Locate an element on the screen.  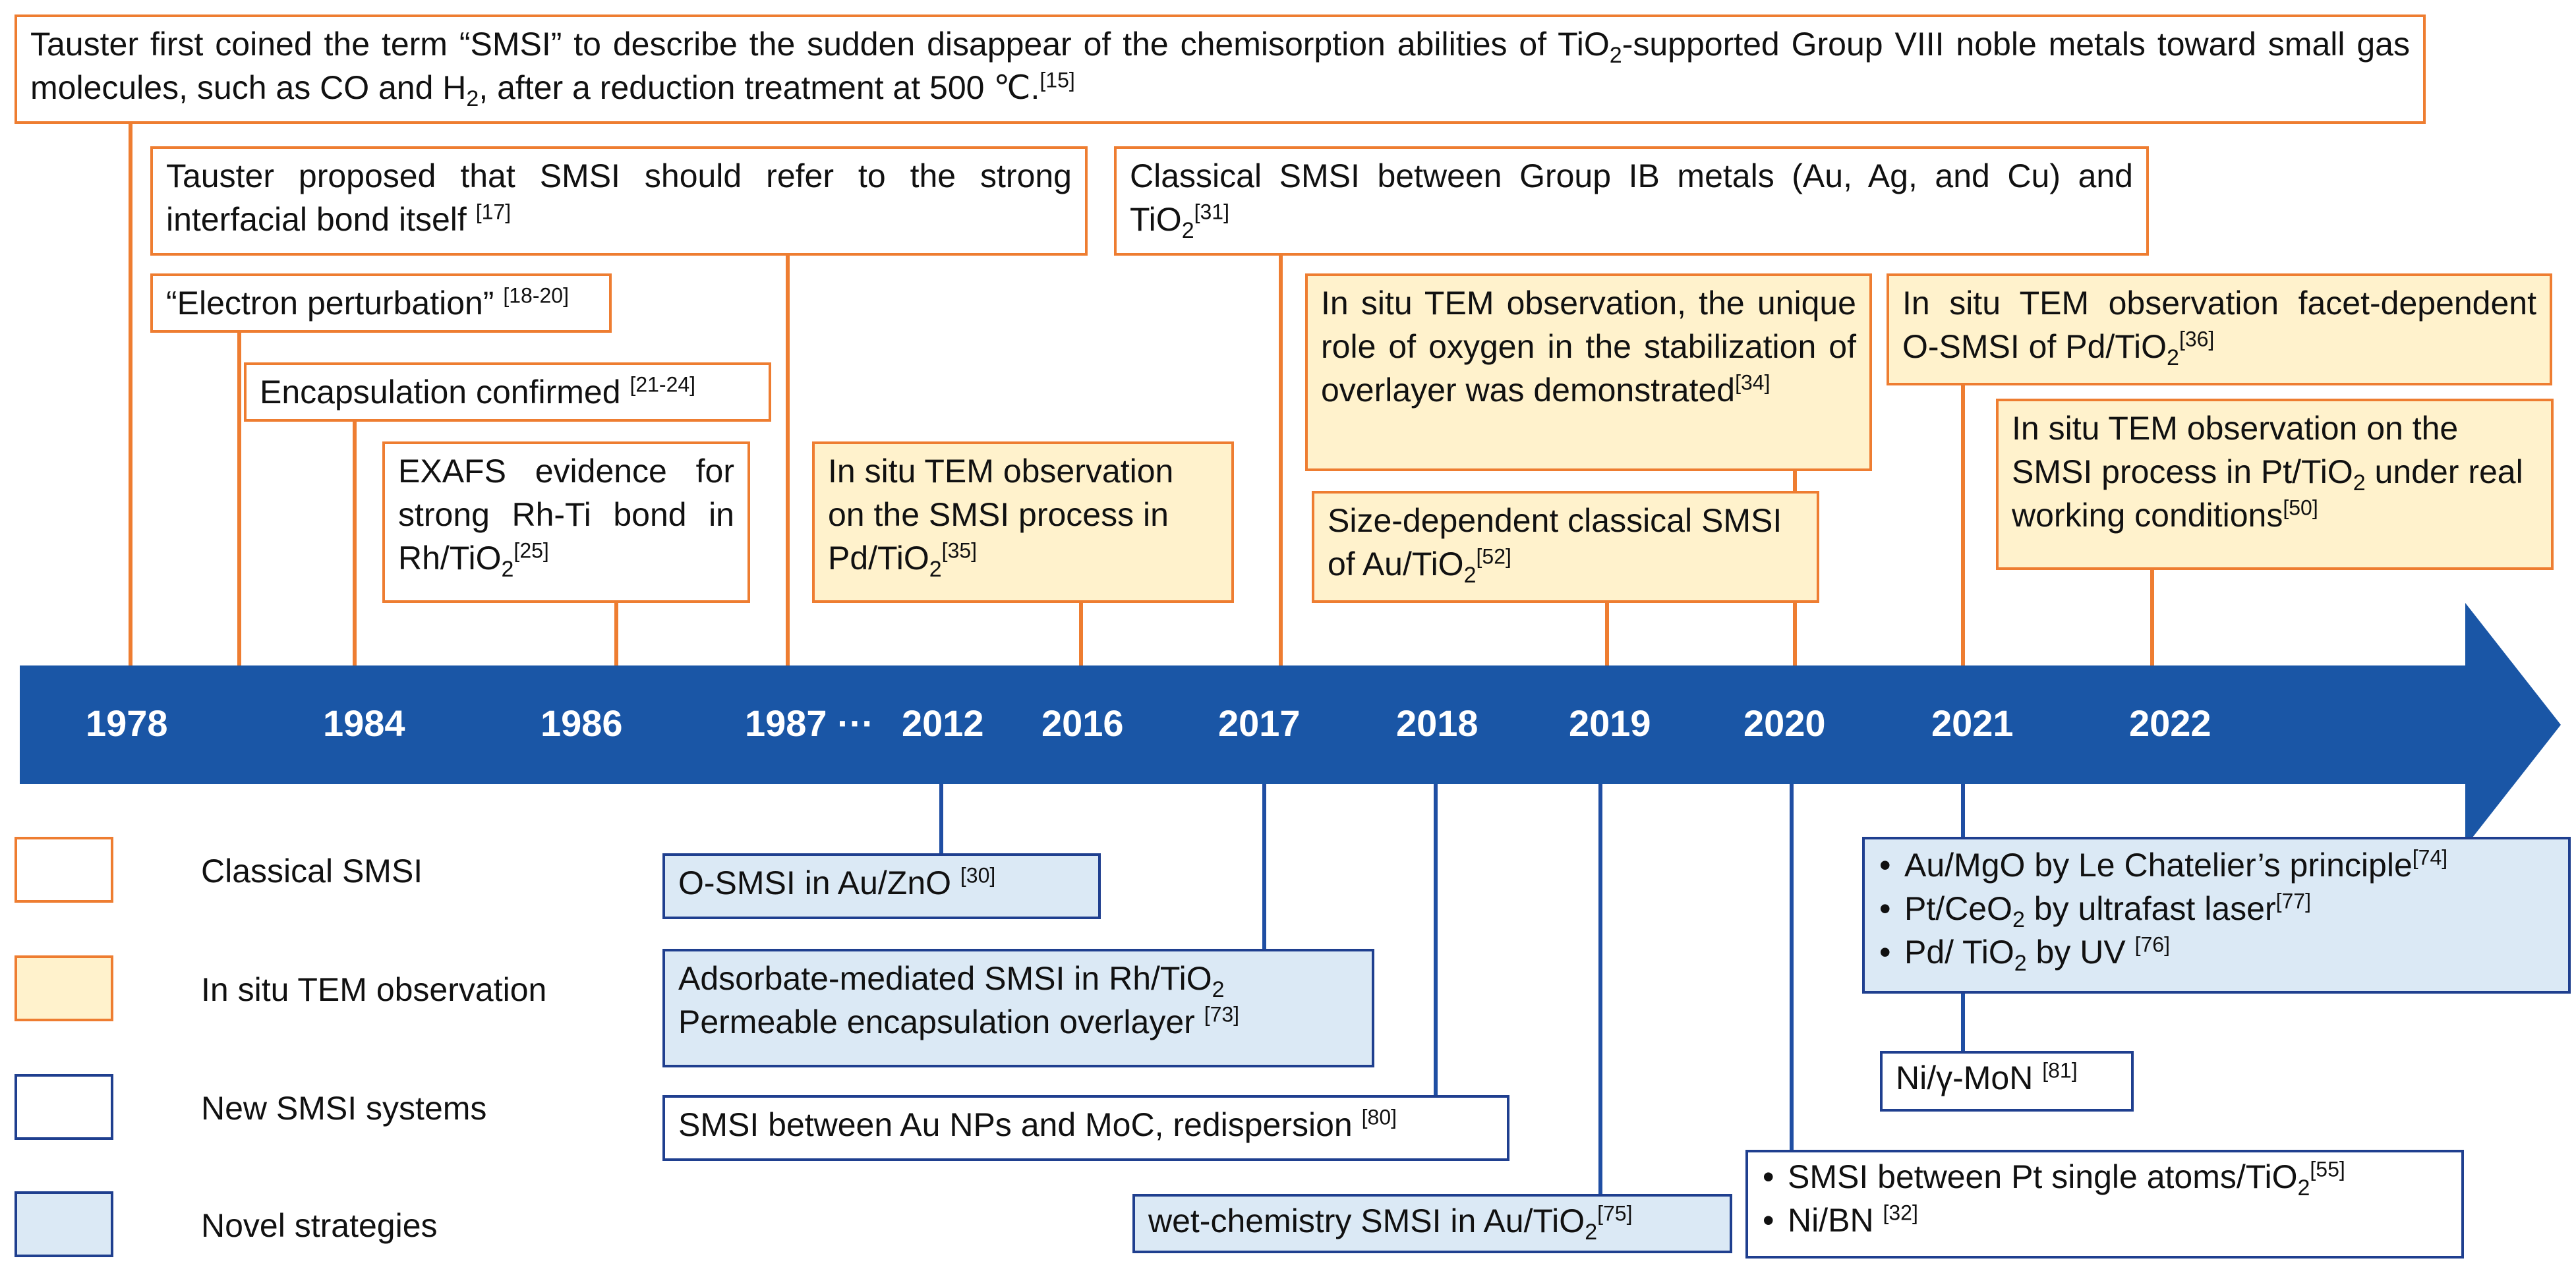
legend-label-classical: Classical SMSI is located at coordinates (312, 871).